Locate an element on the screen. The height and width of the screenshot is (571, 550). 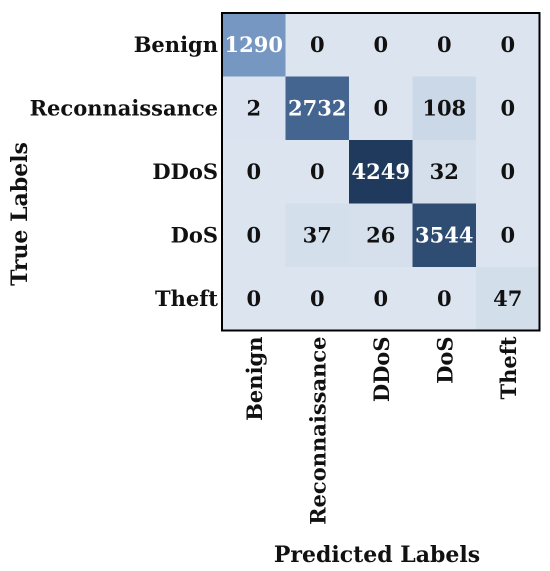
cell-value-label: 4249 is located at coordinates (381, 171).